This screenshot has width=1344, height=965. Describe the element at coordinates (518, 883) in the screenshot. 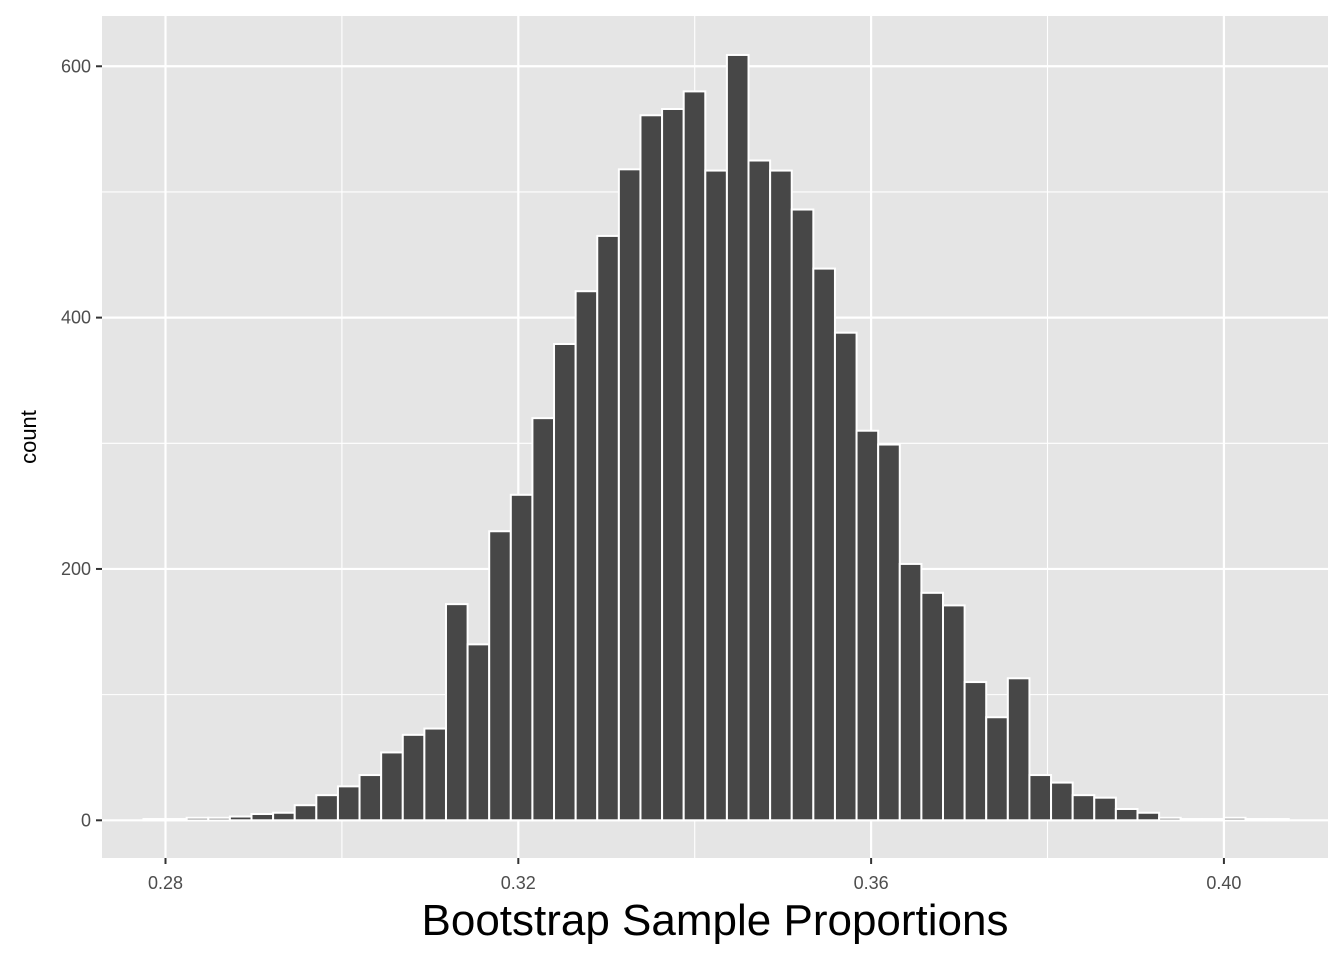

I see `x-tick-label: 0.32` at that location.